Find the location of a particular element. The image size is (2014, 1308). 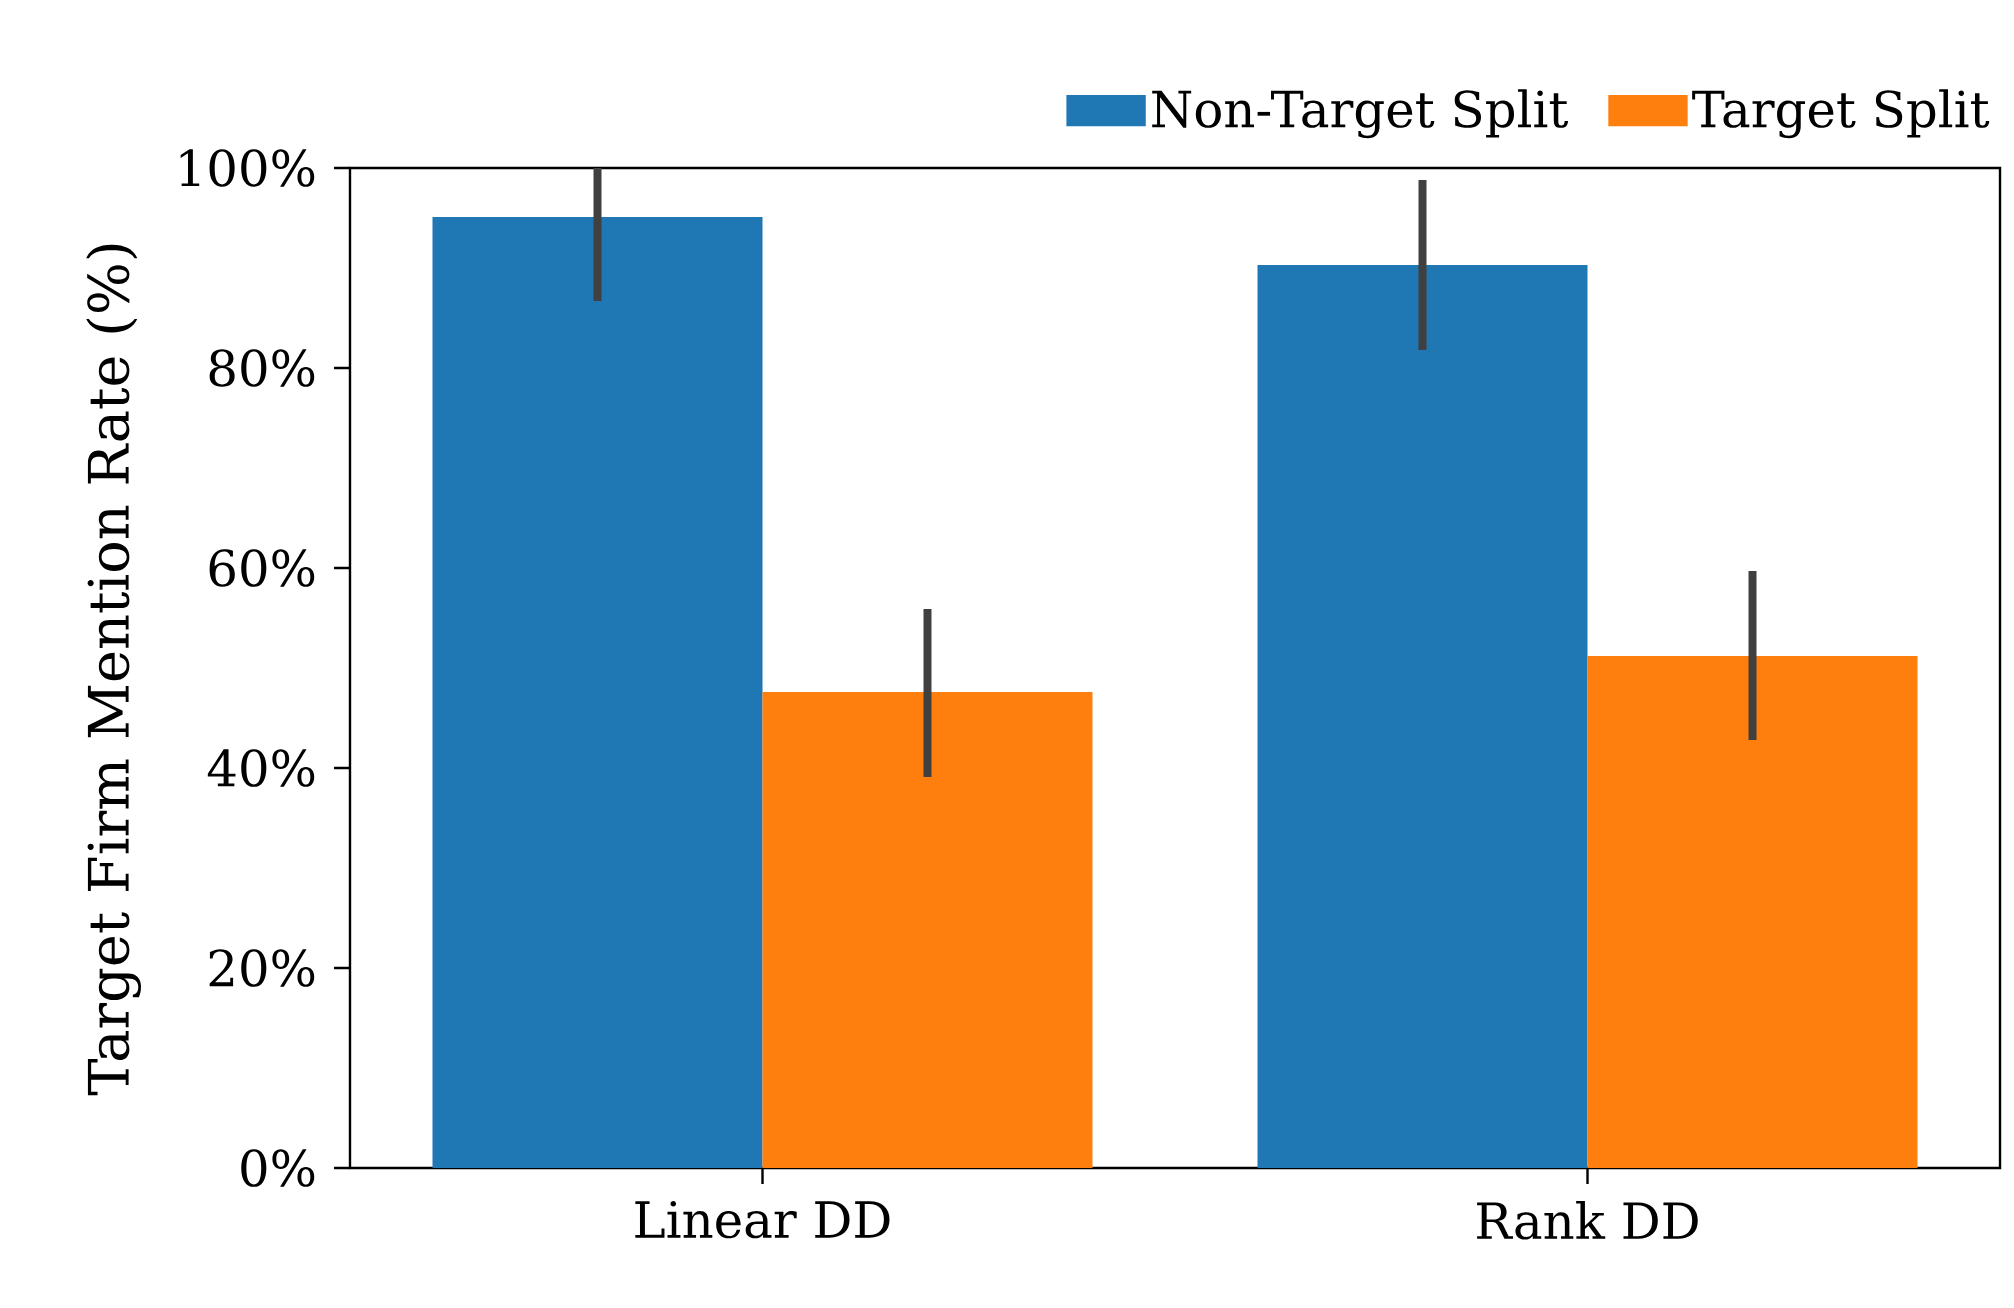

x-tick-label: Linear DD is located at coordinates (762, 1220).